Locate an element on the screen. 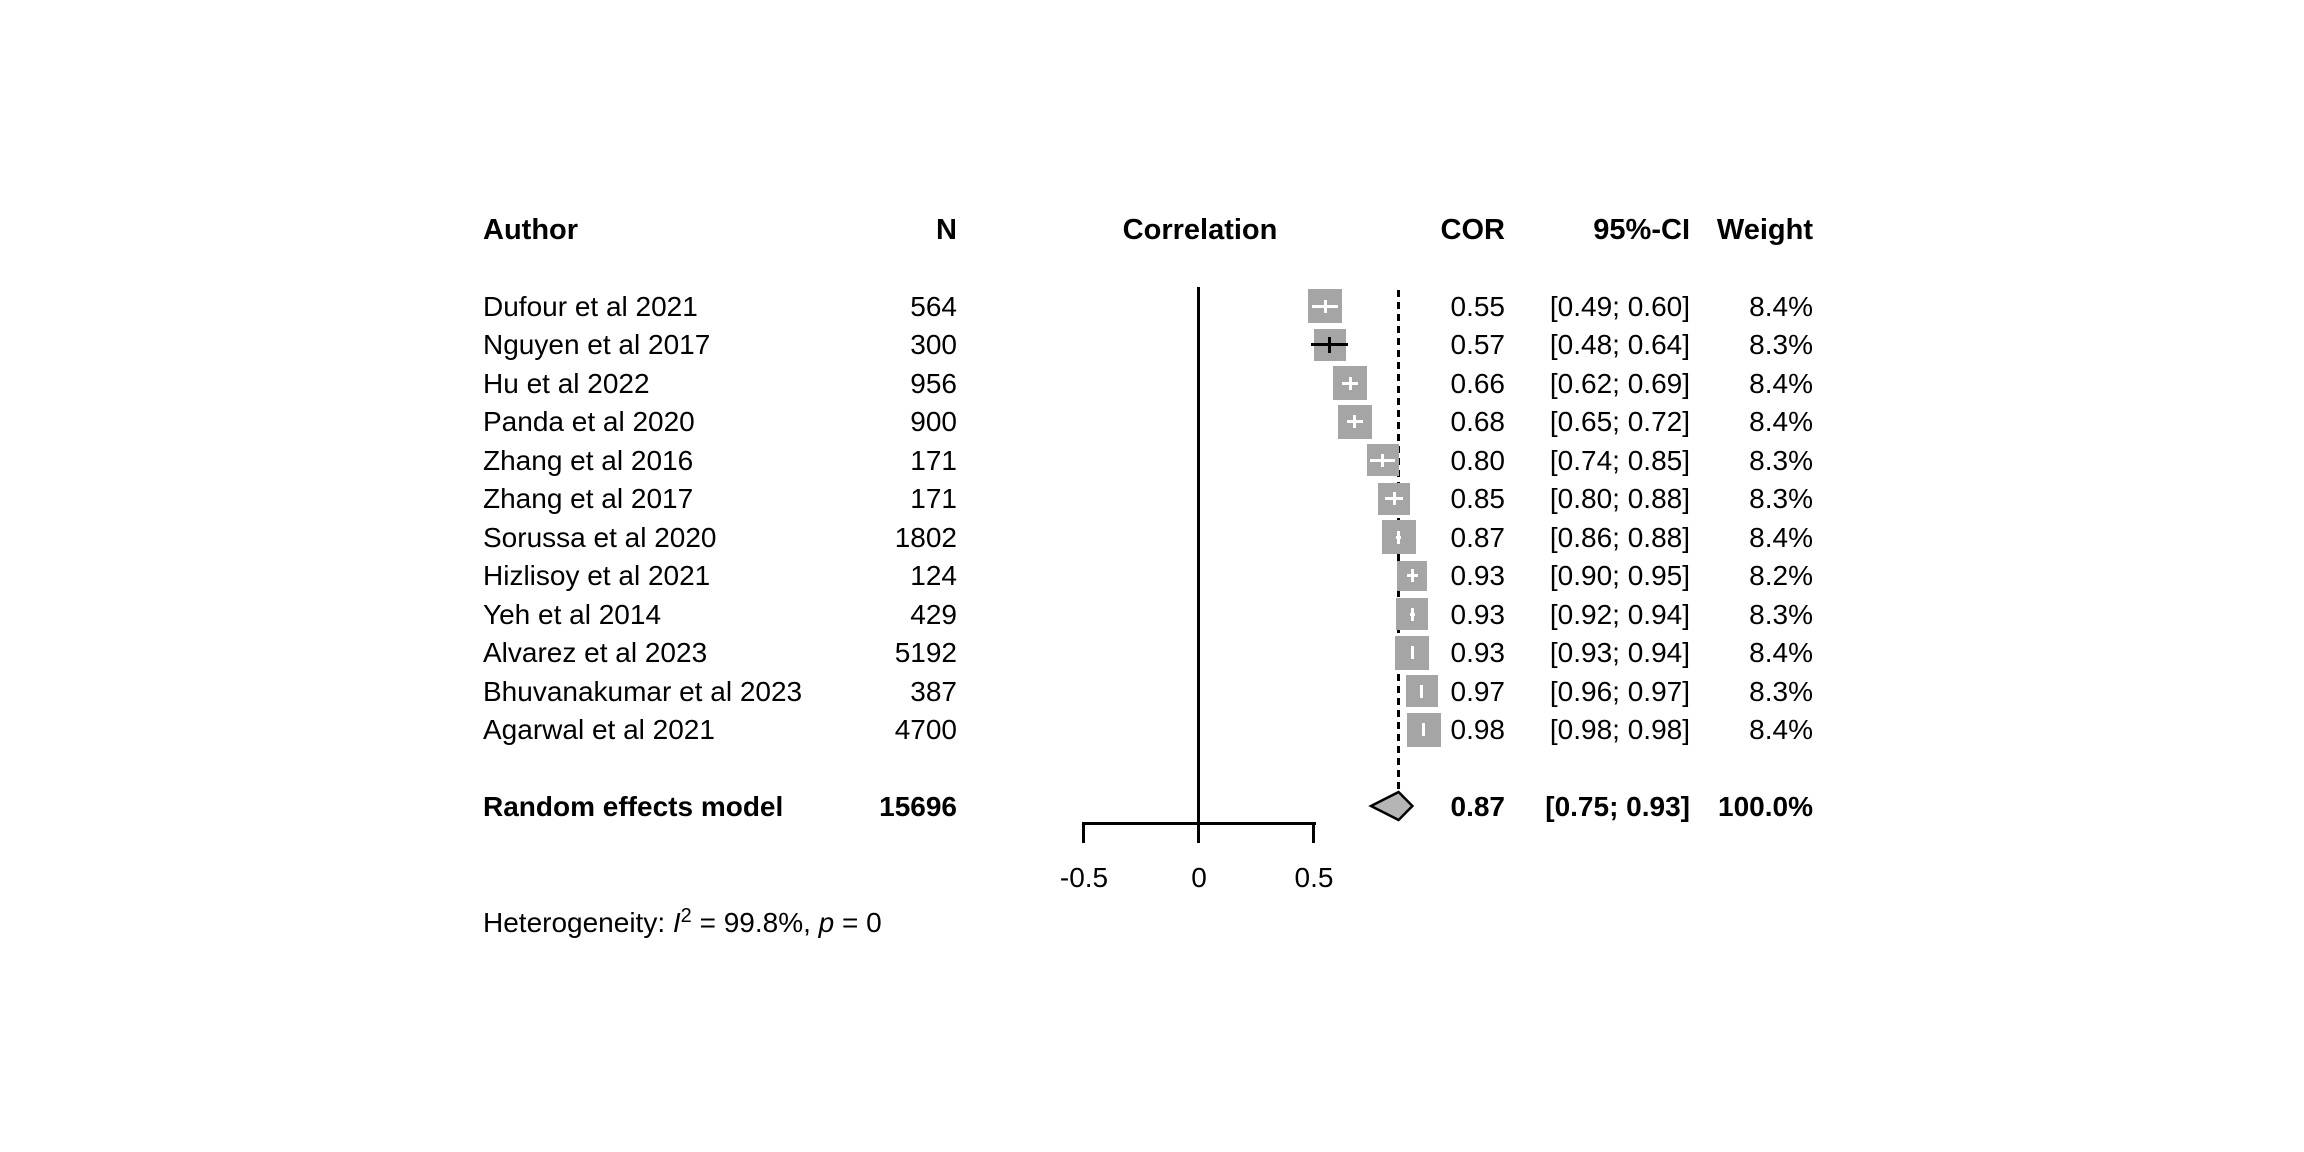  study-n: 387 is located at coordinates (933, 691).